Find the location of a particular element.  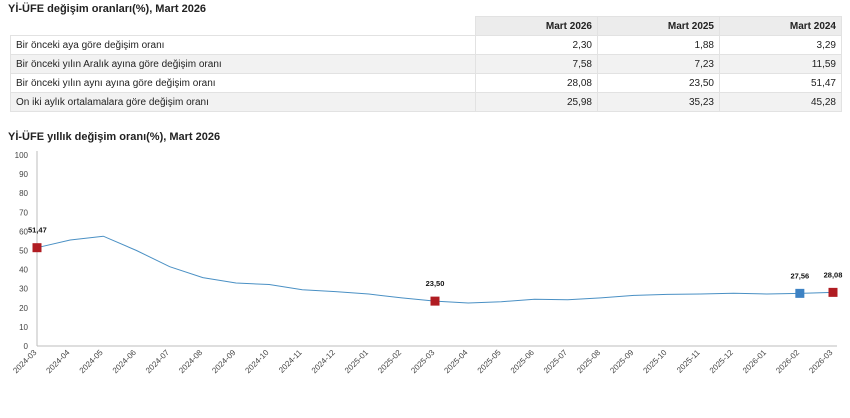

cell-value: 7,23 is located at coordinates (658, 64).